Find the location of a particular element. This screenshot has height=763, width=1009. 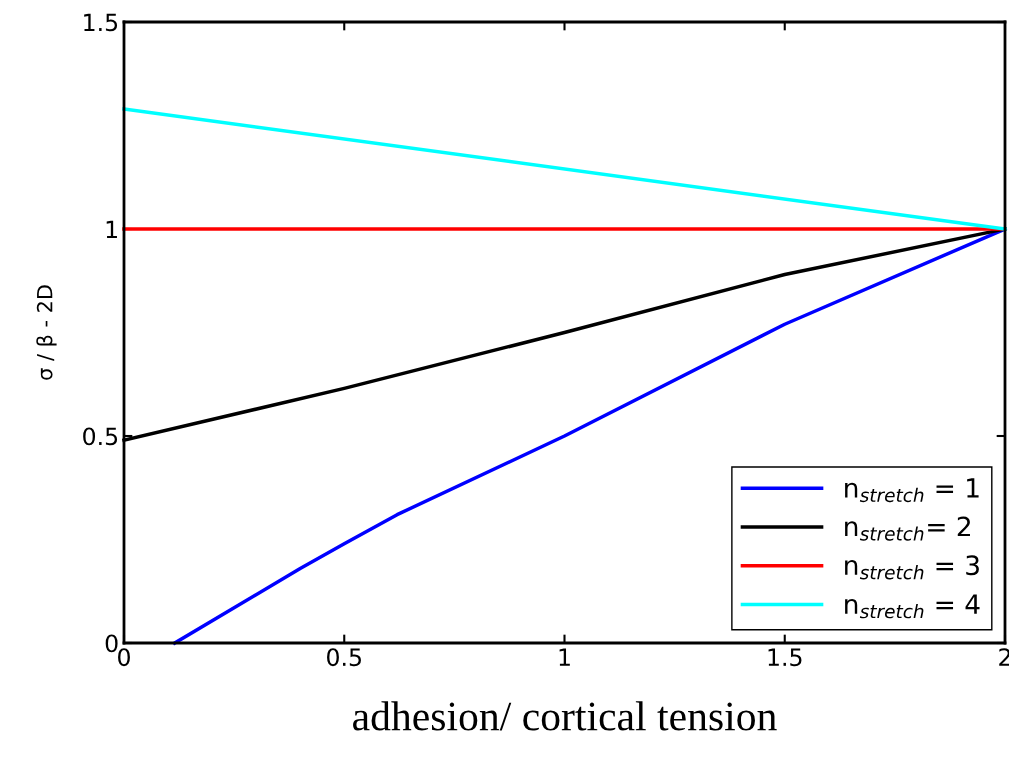

legend-label: n$_{stretch}$= 2 is located at coordinates (907, 528).